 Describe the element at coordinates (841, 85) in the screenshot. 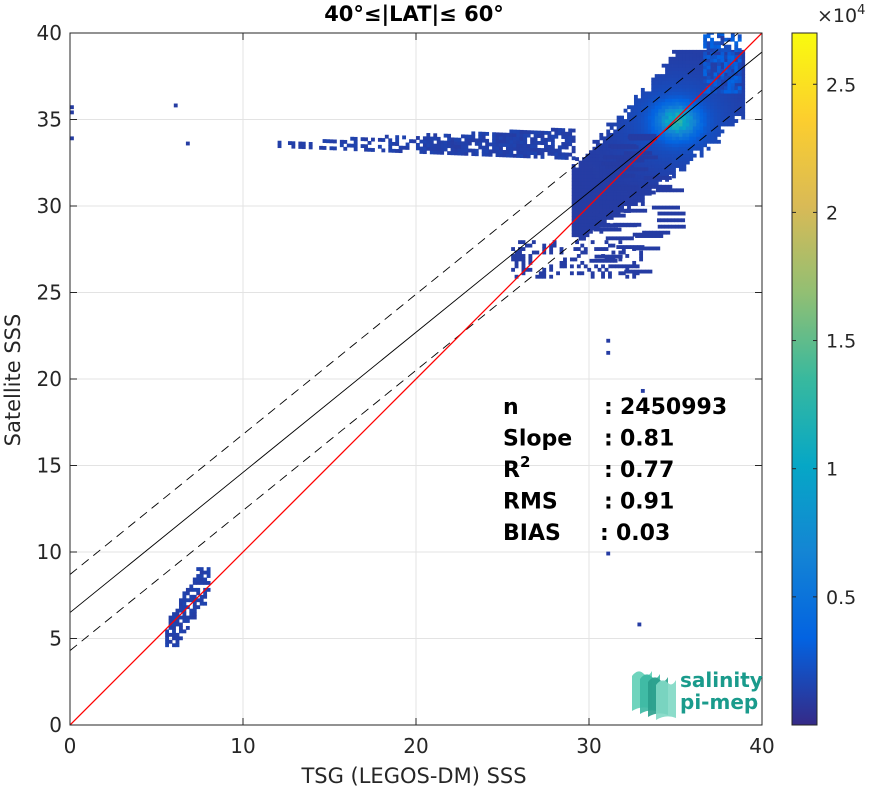

I see `colorbar-tick-label: 2.5` at that location.